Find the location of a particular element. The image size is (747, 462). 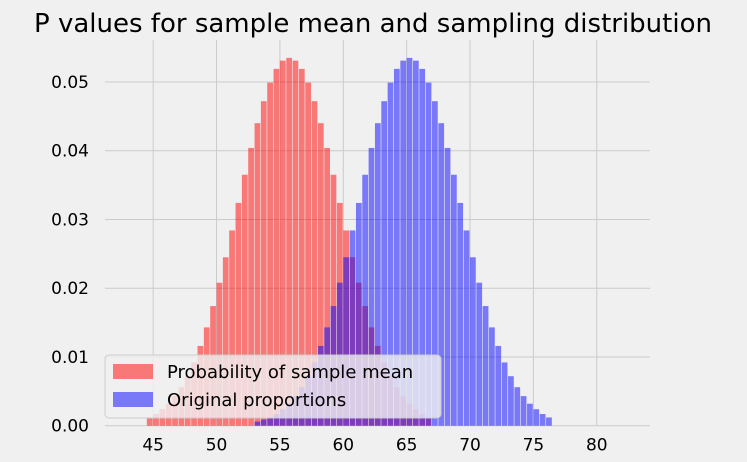

legend-swatch-sample-mean is located at coordinates (133, 371).